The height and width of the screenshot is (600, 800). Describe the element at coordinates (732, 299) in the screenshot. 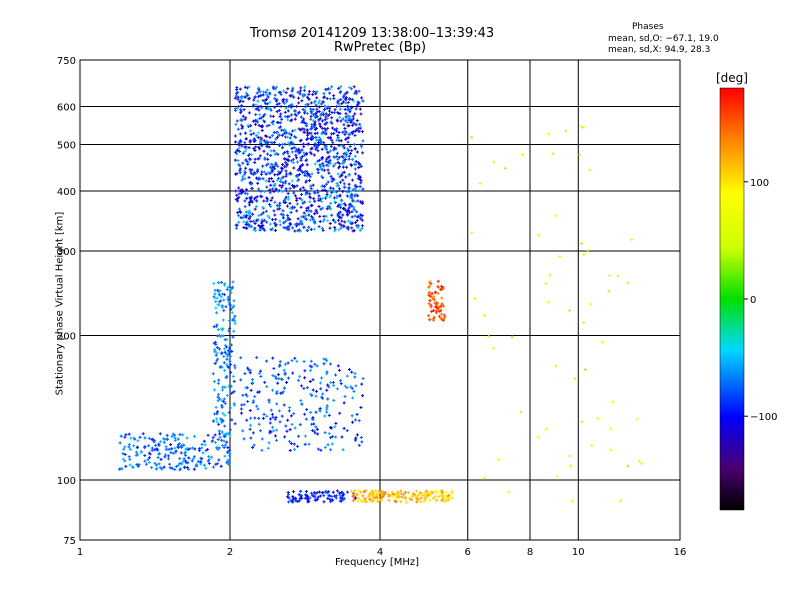

I see `colorbar-gradient` at that location.